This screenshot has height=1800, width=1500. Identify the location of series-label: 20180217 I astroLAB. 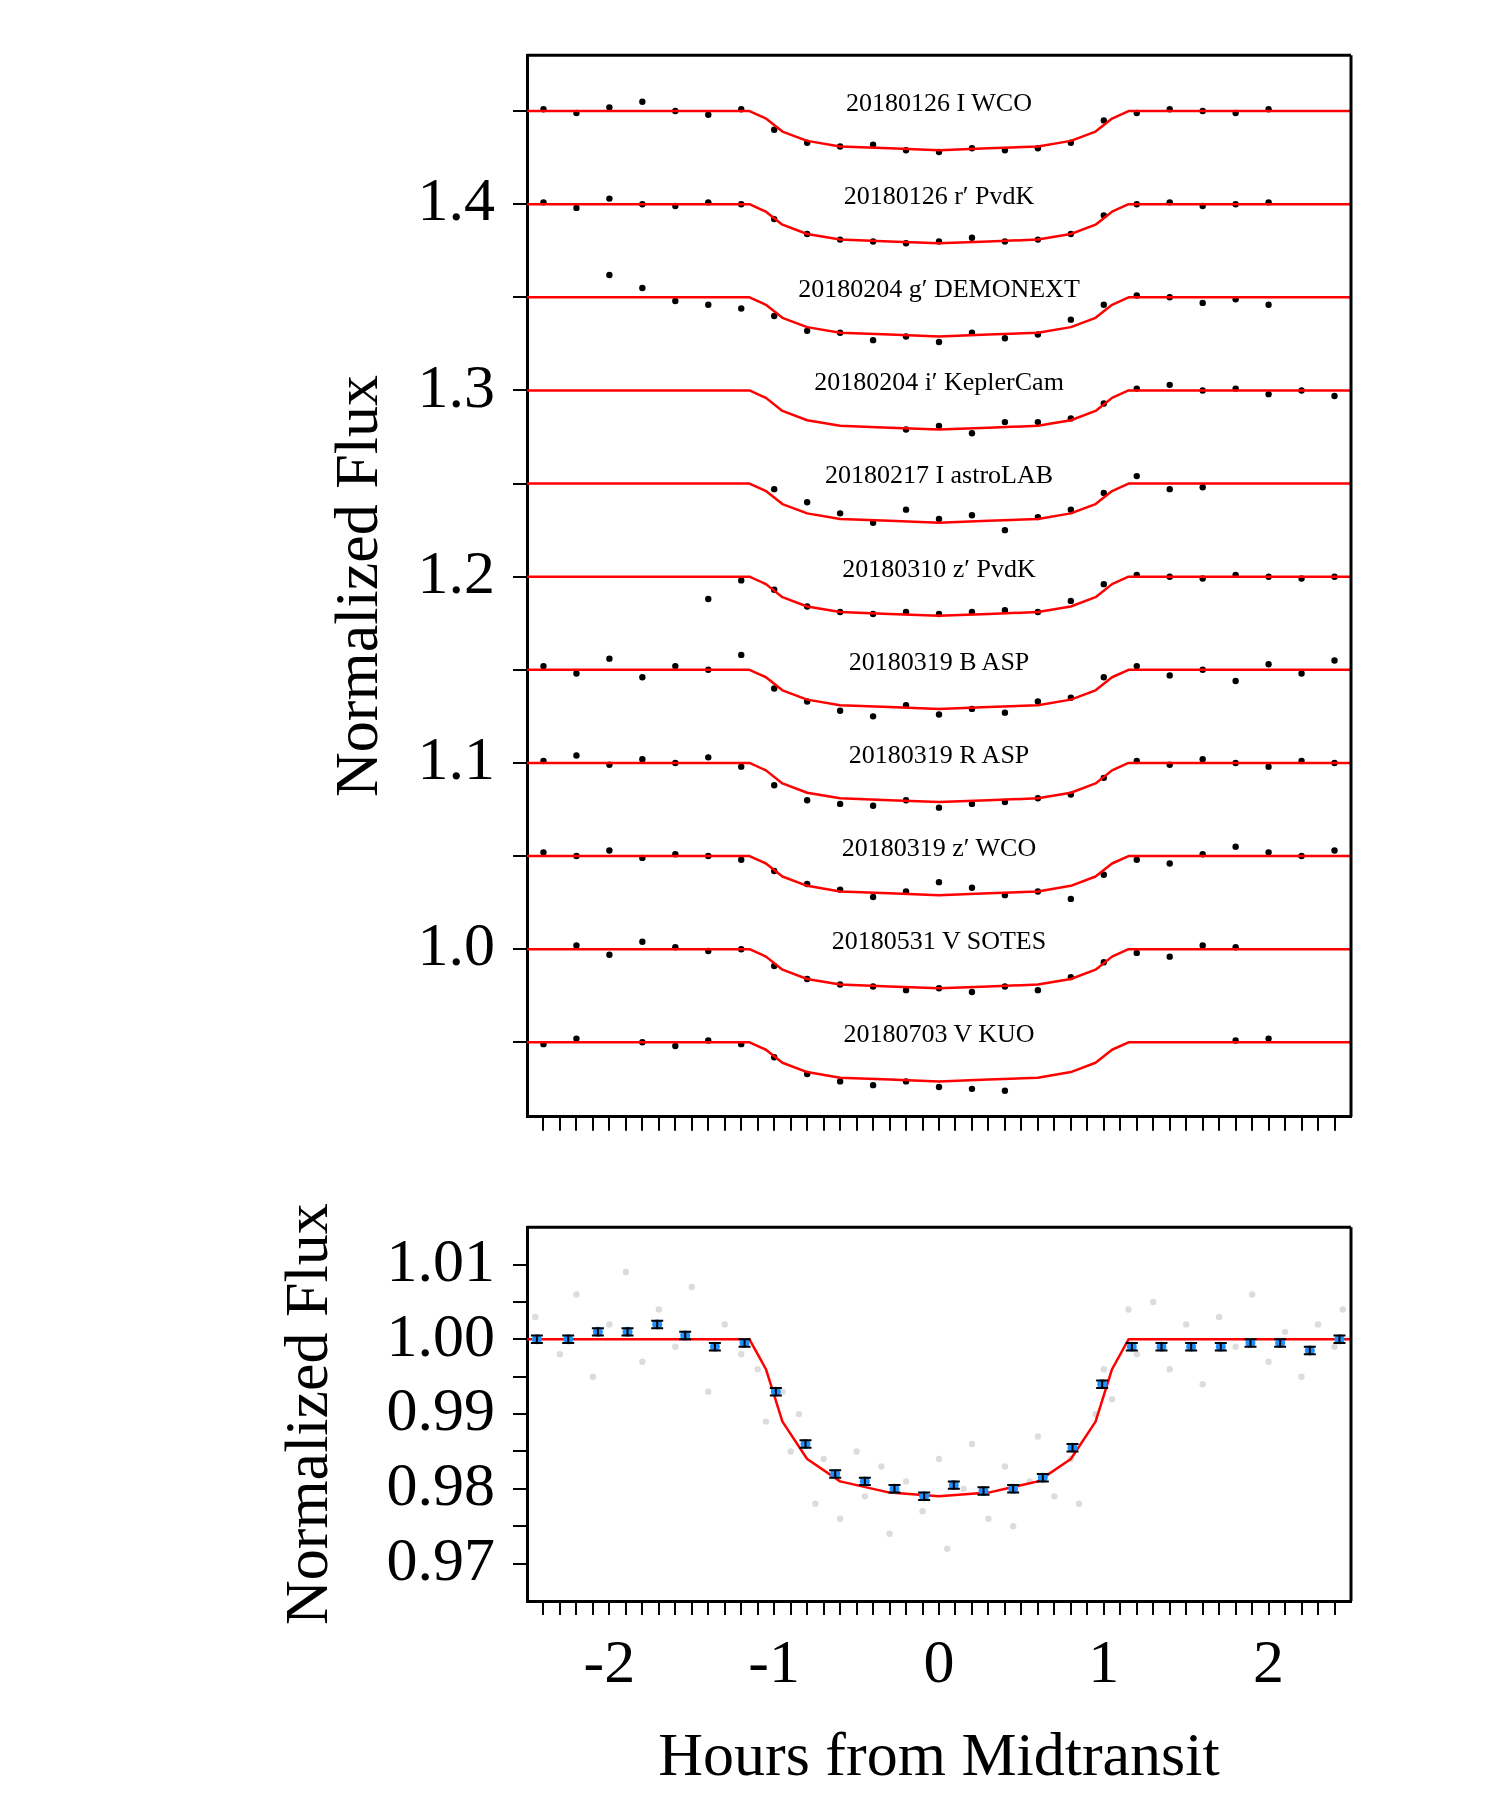
(939, 475).